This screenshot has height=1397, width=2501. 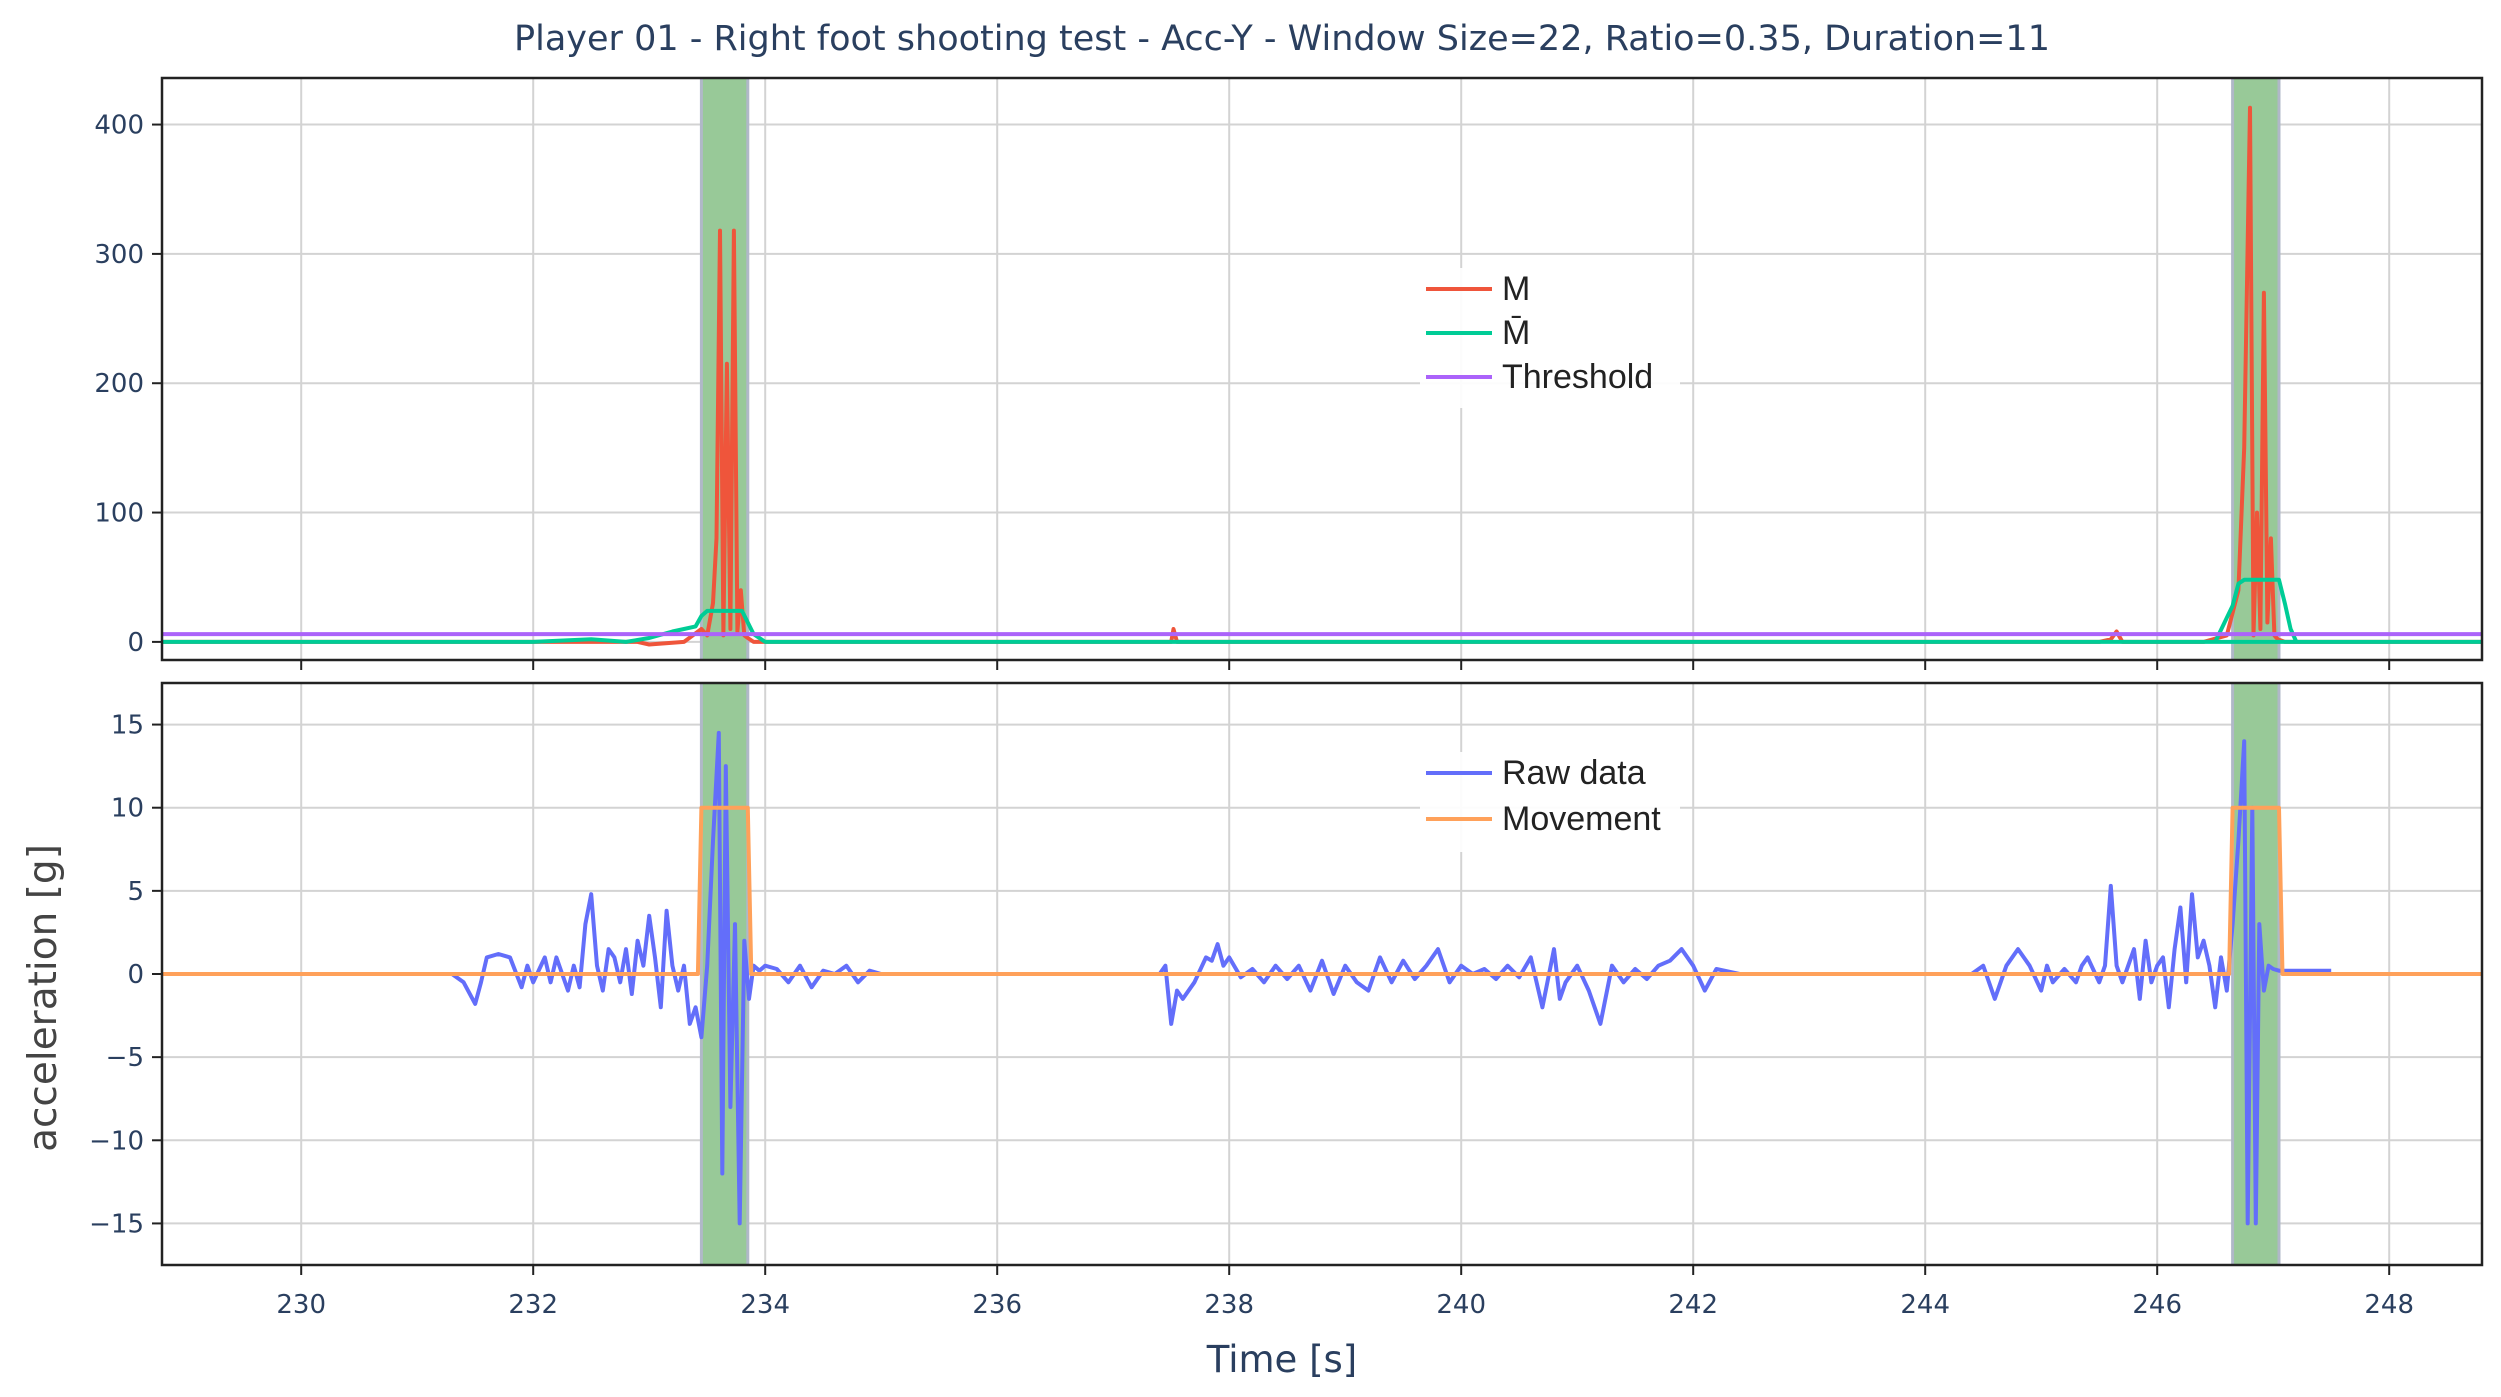 I want to click on x-axis-title: Time [s], so click(x=1281, y=1359).